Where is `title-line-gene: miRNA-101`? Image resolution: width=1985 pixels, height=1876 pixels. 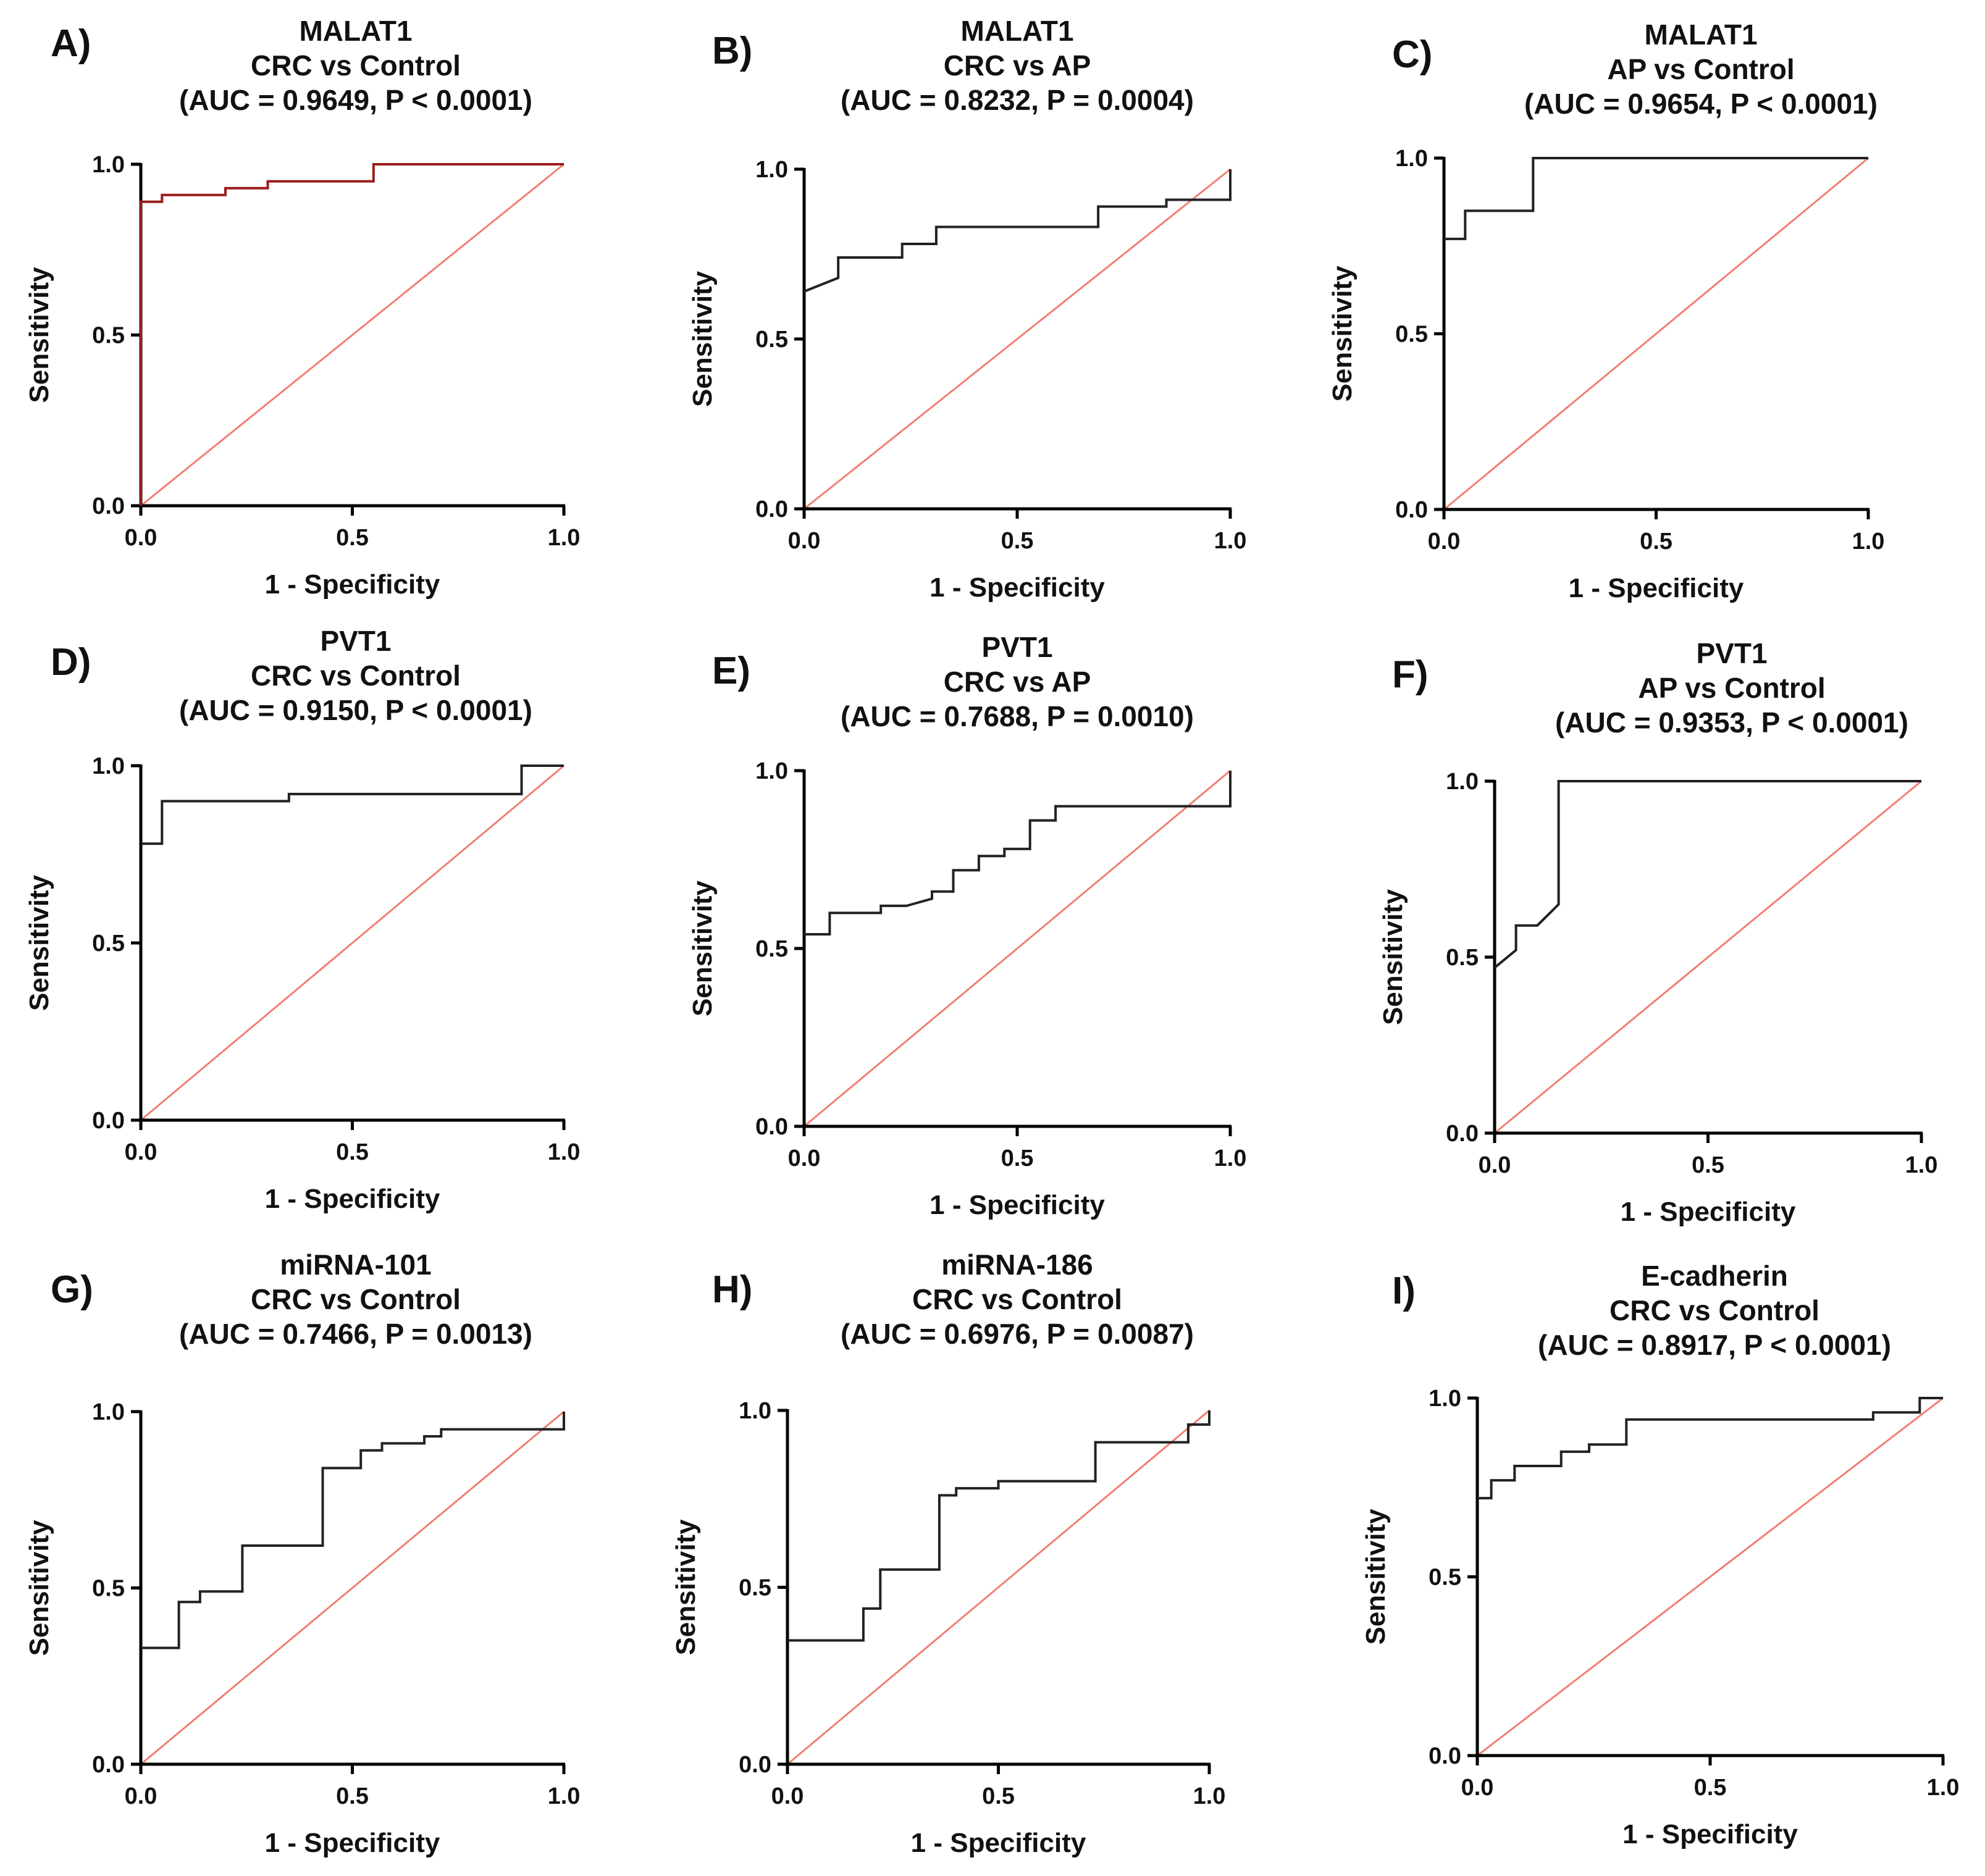
title-line-gene: miRNA-101 is located at coordinates (356, 1265).